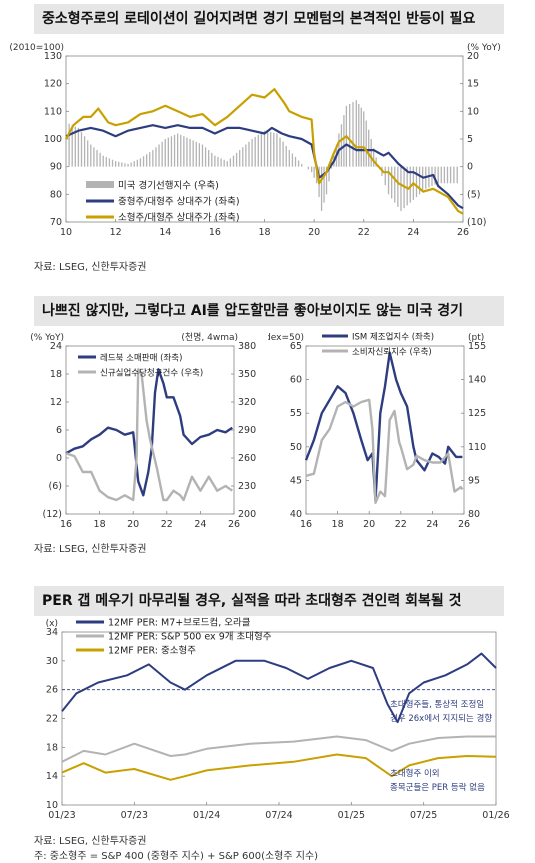 The height and width of the screenshot is (863, 535). I want to click on y-tick-label-left: 50, so click(296, 447).